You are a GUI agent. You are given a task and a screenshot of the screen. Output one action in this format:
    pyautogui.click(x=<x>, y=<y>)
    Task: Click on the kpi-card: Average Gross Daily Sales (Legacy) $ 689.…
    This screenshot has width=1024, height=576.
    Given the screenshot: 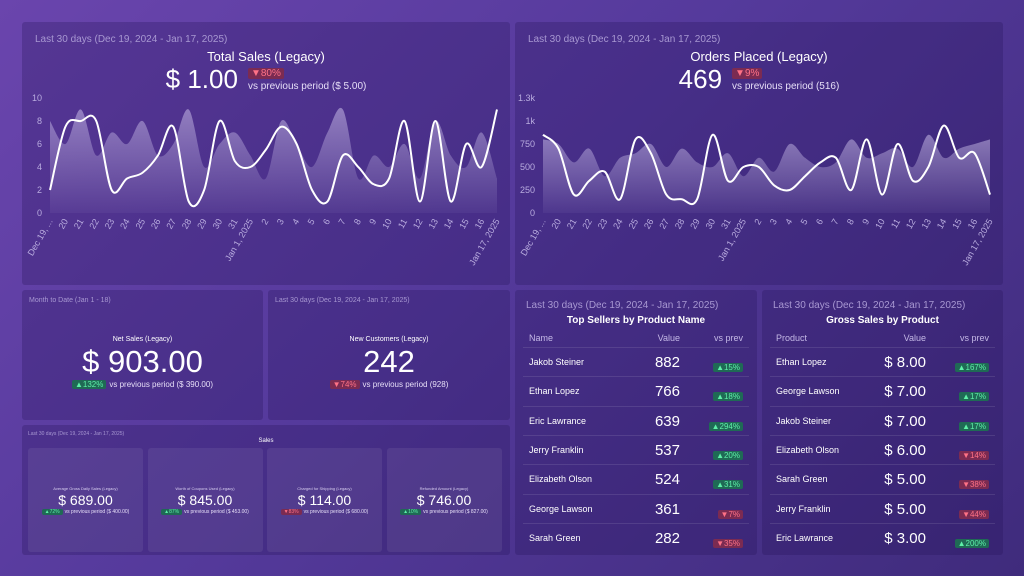 What is the action you would take?
    pyautogui.click(x=85, y=500)
    